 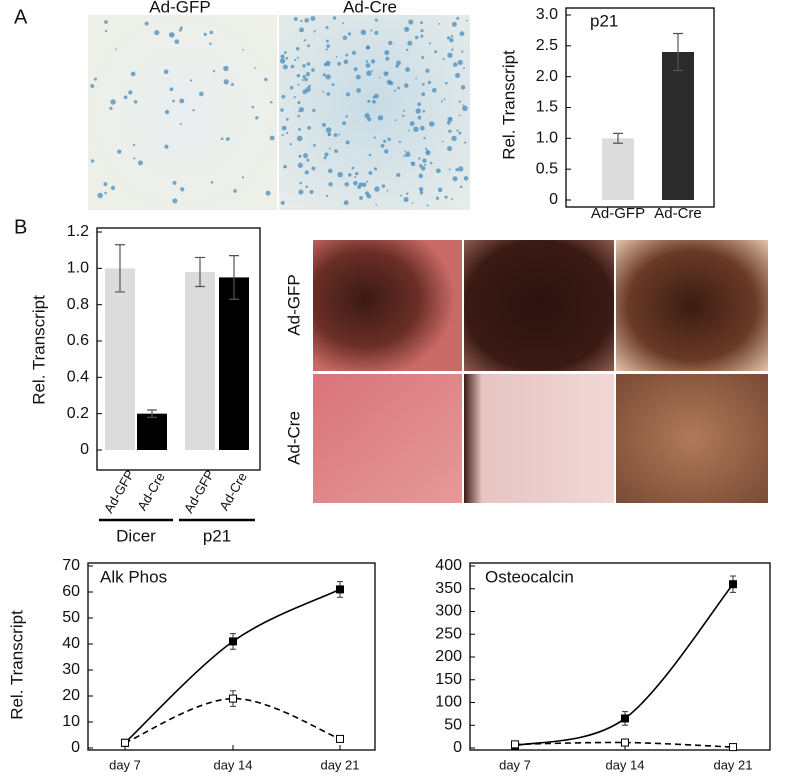 What do you see at coordinates (78, 231) in the screenshot?
I see `y-tick-label: 1.2` at bounding box center [78, 231].